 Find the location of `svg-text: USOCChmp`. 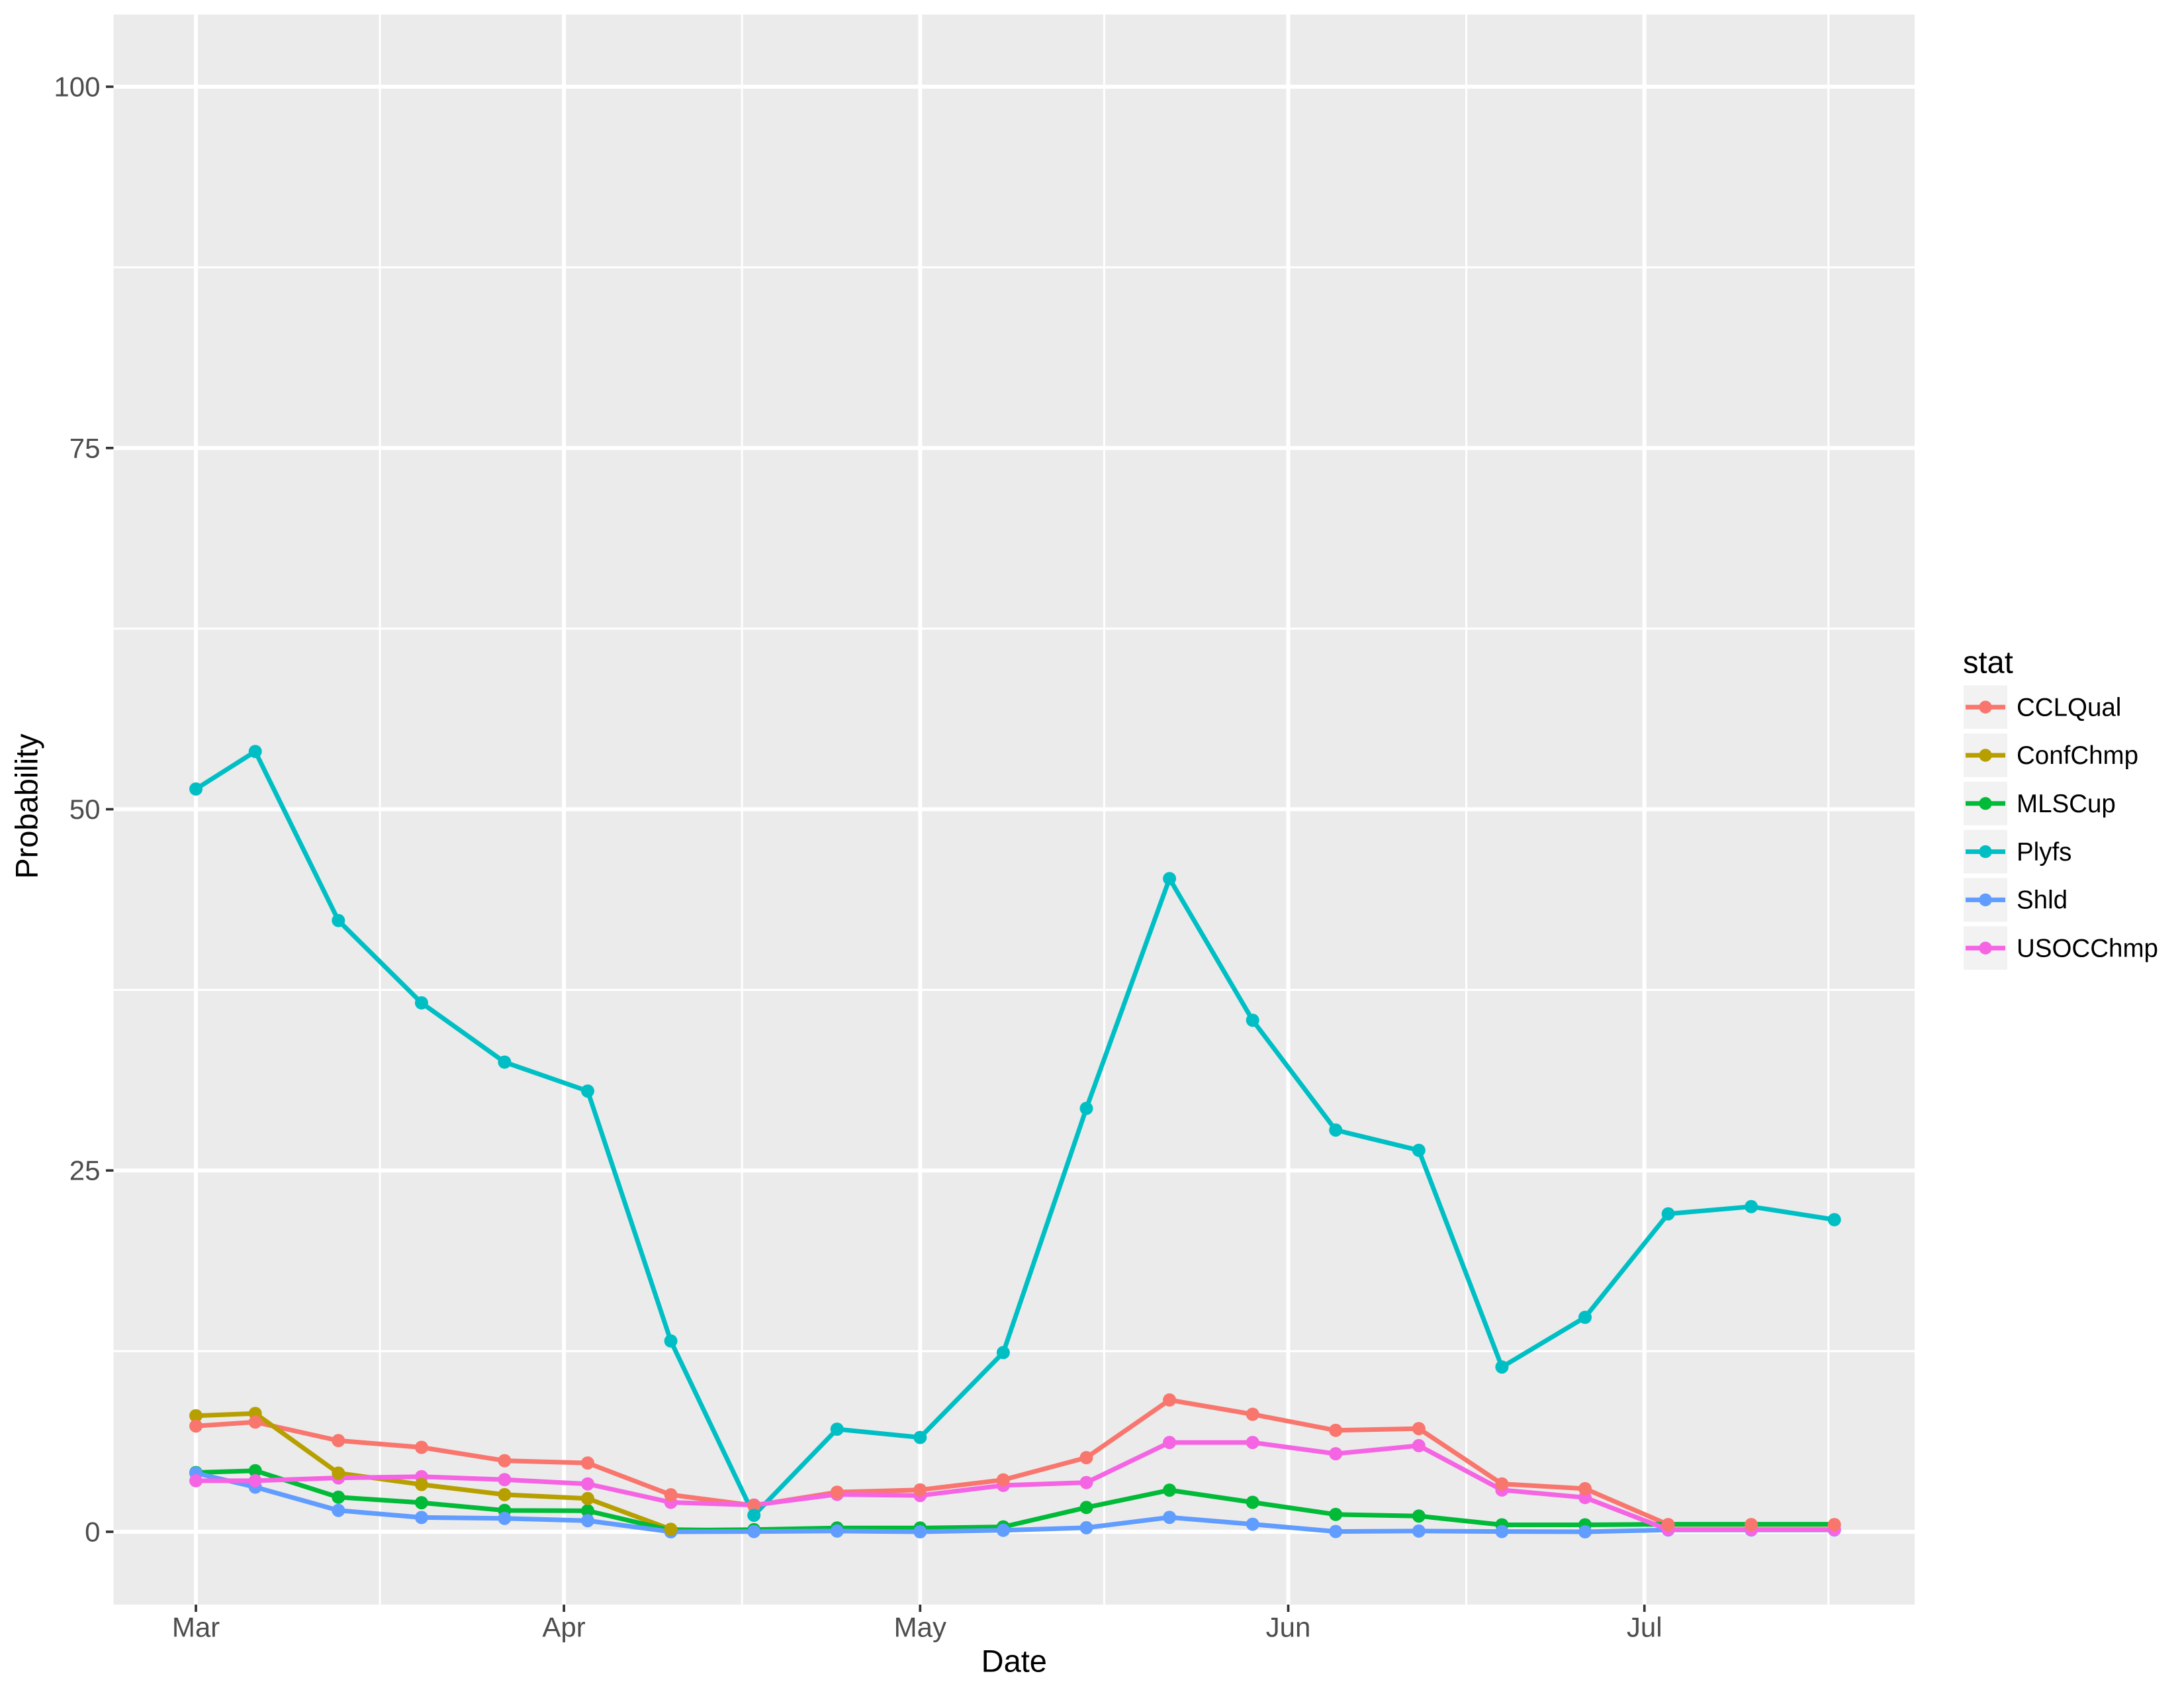

svg-text: USOCChmp is located at coordinates (2087, 948).